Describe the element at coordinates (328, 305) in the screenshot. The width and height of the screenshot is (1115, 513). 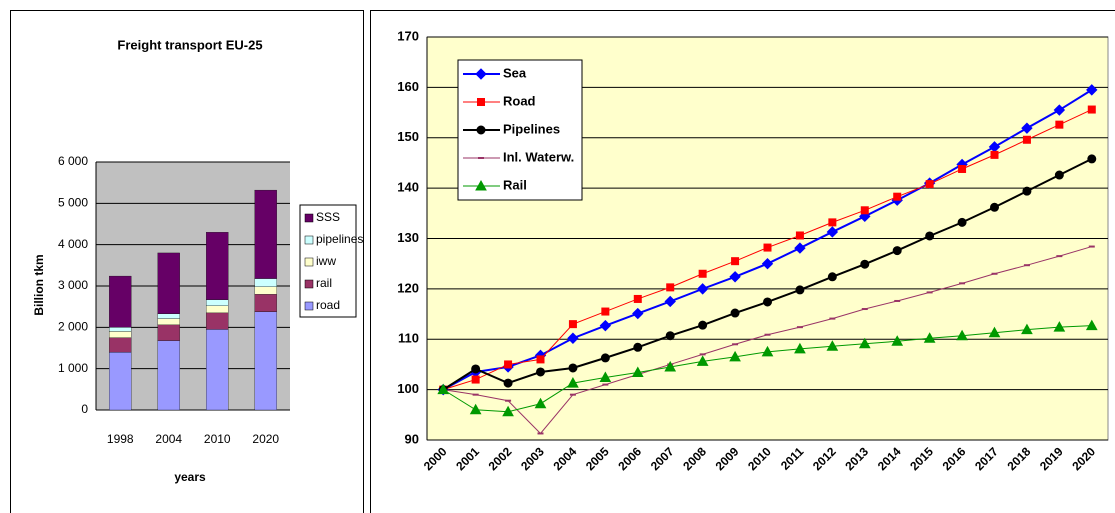
I see `legend-label: road` at that location.